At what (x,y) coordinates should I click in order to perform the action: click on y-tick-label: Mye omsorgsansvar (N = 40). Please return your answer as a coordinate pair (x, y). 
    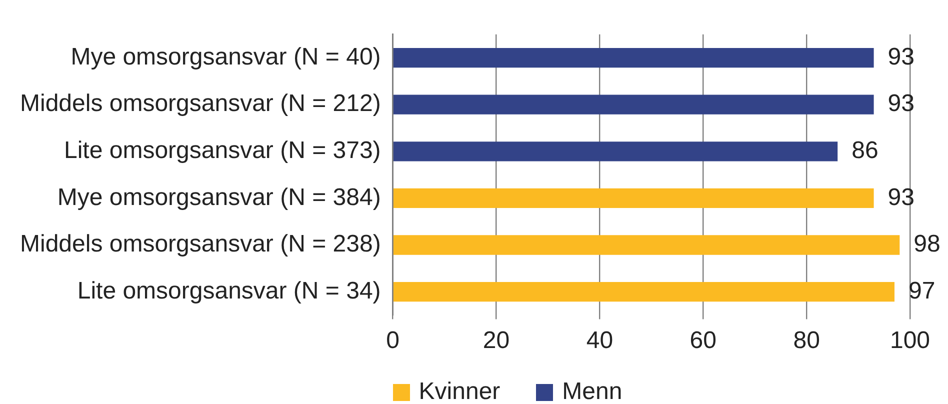
    Looking at the image, I should click on (225, 56).